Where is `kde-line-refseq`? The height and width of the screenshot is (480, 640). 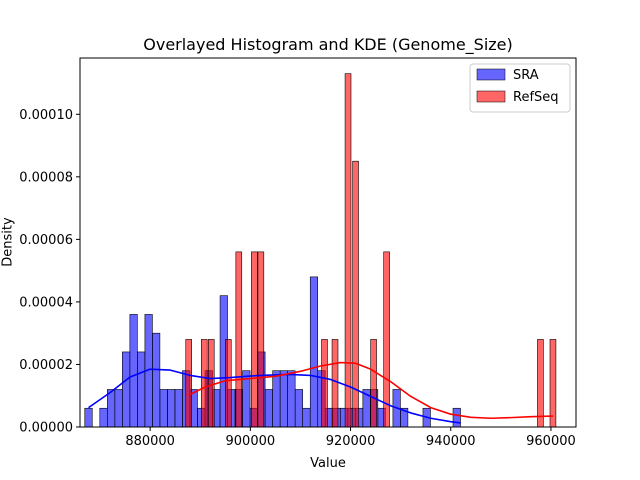 kde-line-refseq is located at coordinates (370, 390).